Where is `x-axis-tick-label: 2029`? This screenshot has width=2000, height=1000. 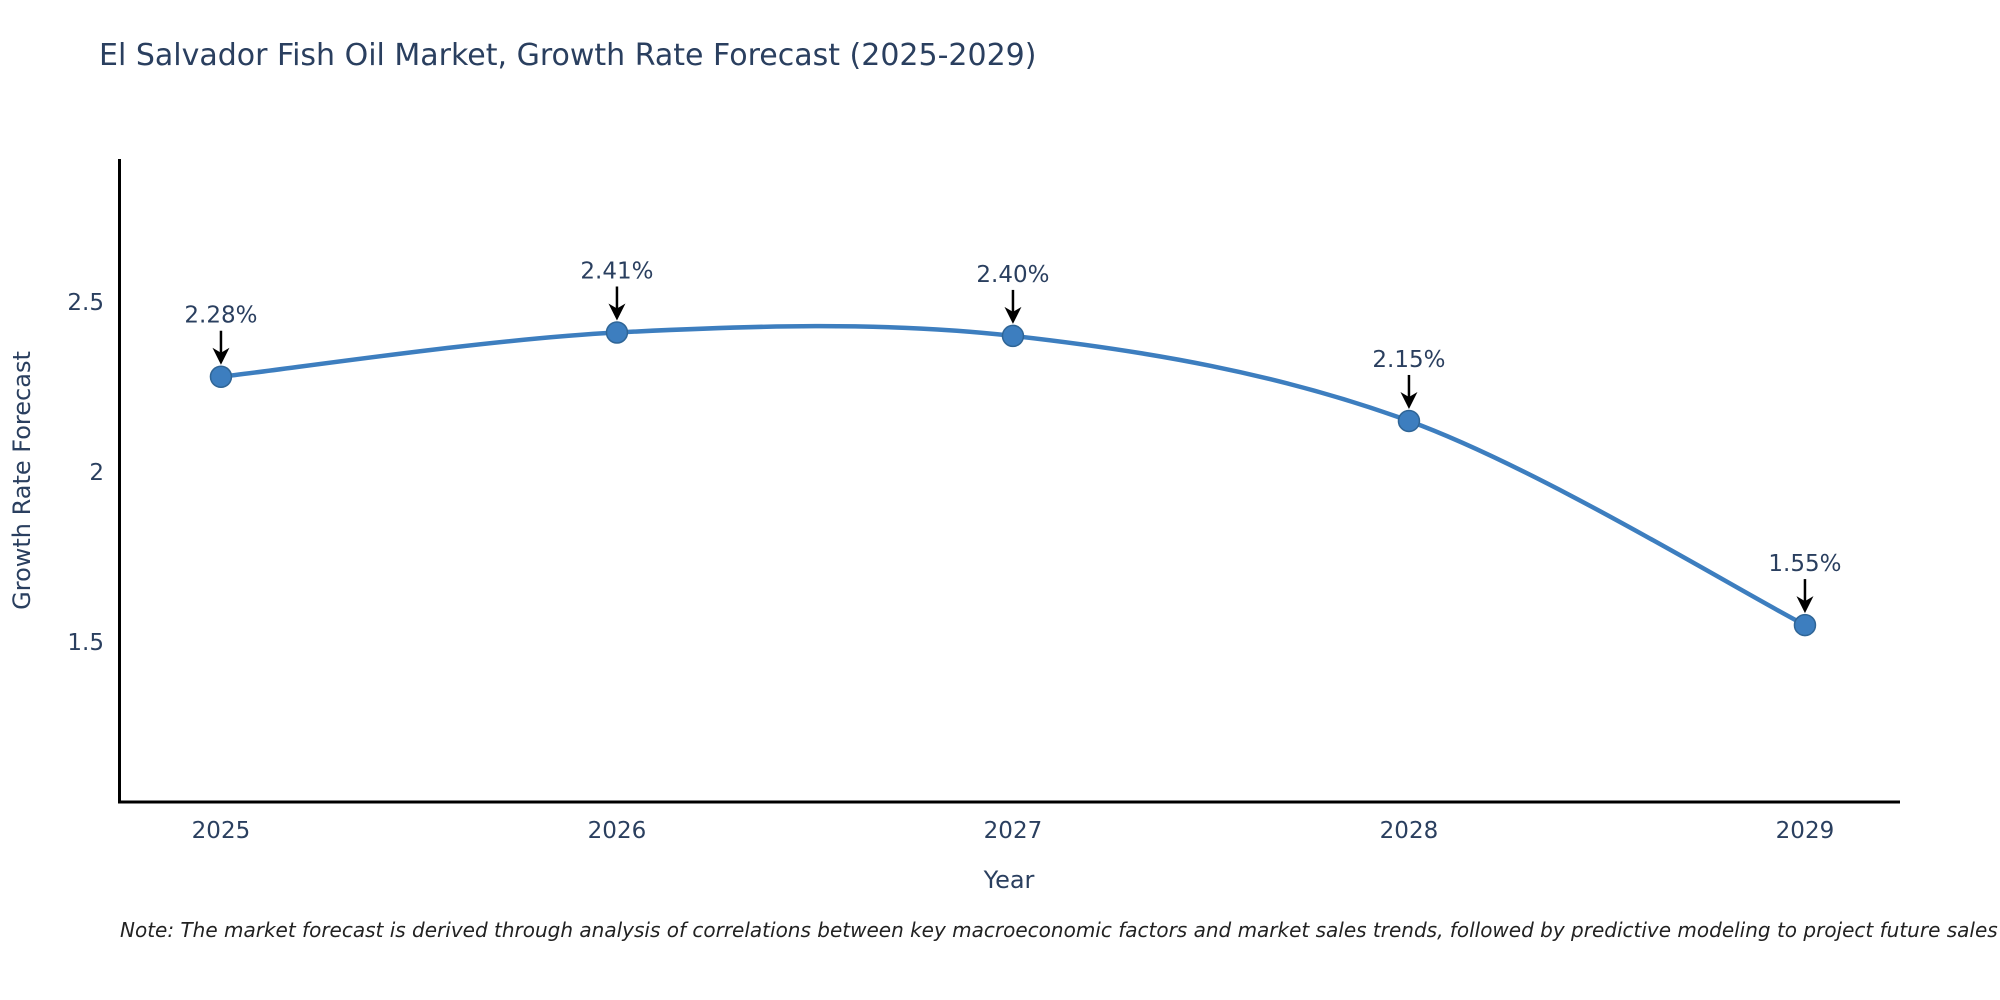
x-axis-tick-label: 2029 is located at coordinates (1805, 831).